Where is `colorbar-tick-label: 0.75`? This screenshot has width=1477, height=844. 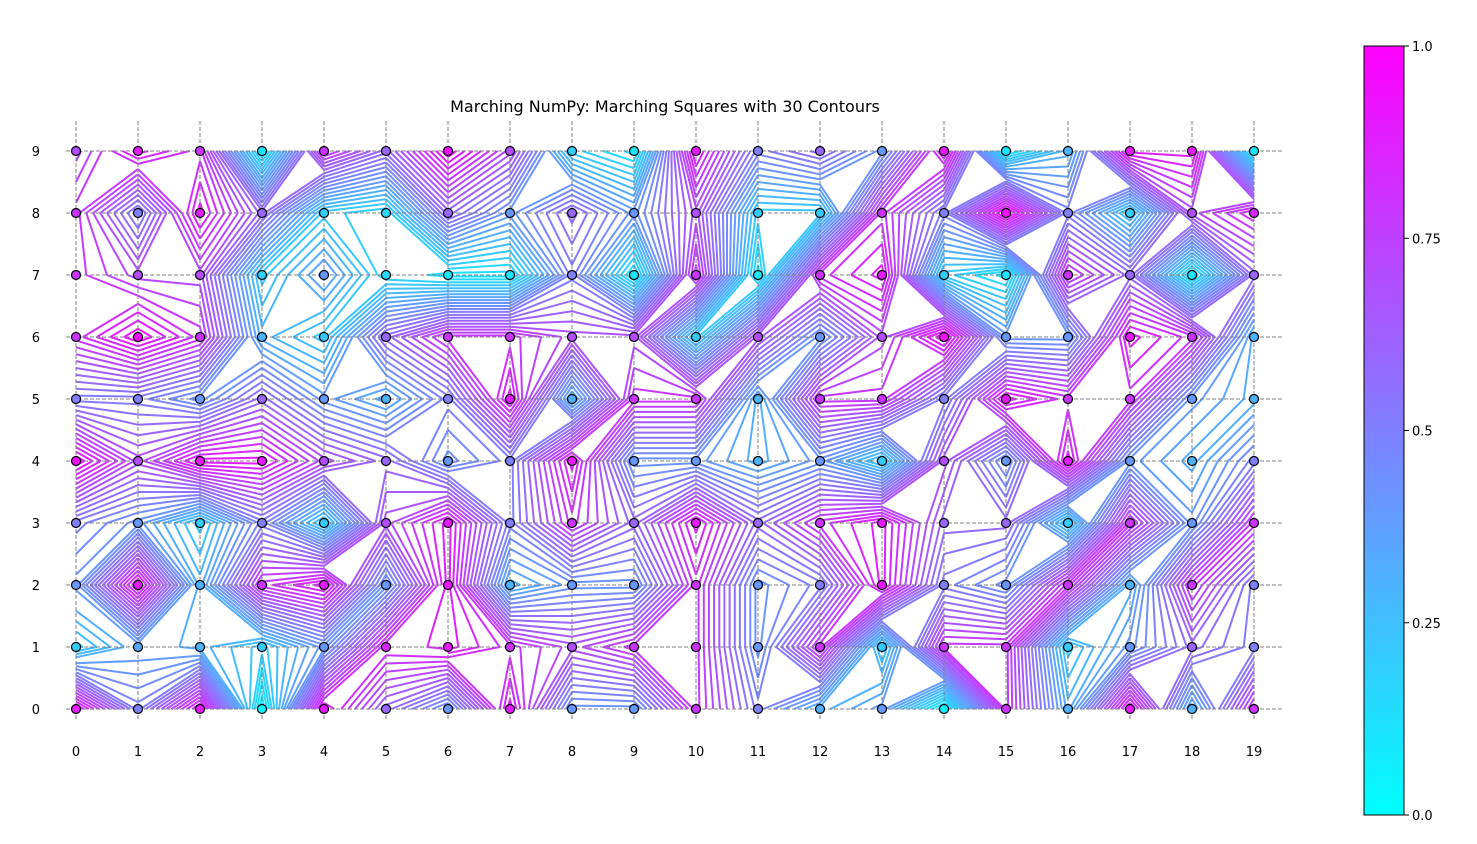
colorbar-tick-label: 0.75 is located at coordinates (1426, 239).